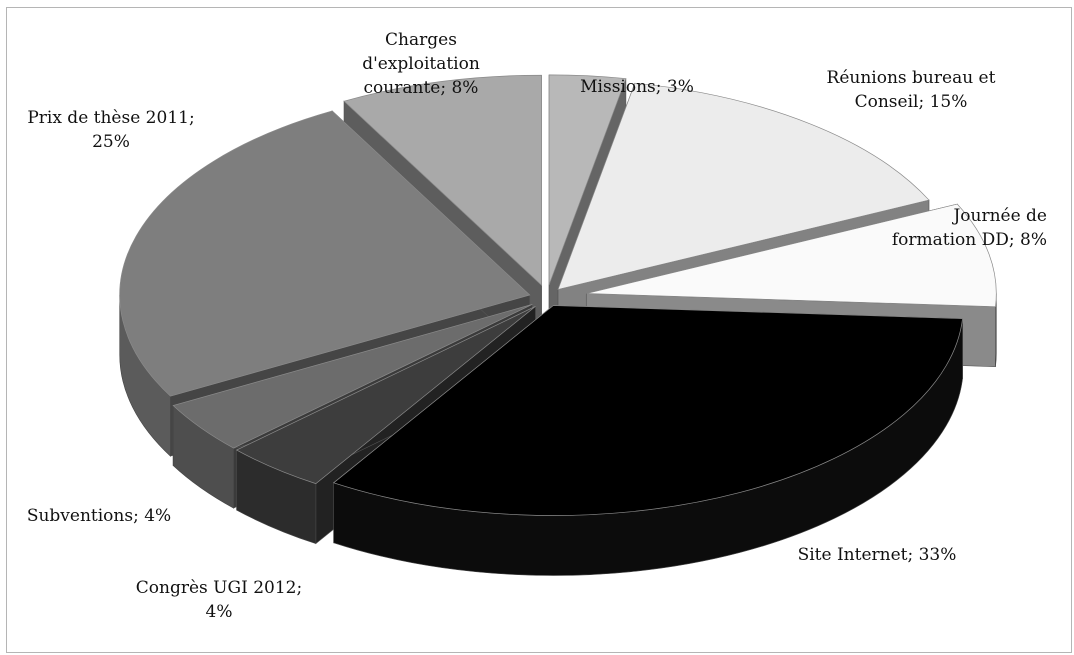  I want to click on slice-label-line: Missions; 3%, so click(637, 87).